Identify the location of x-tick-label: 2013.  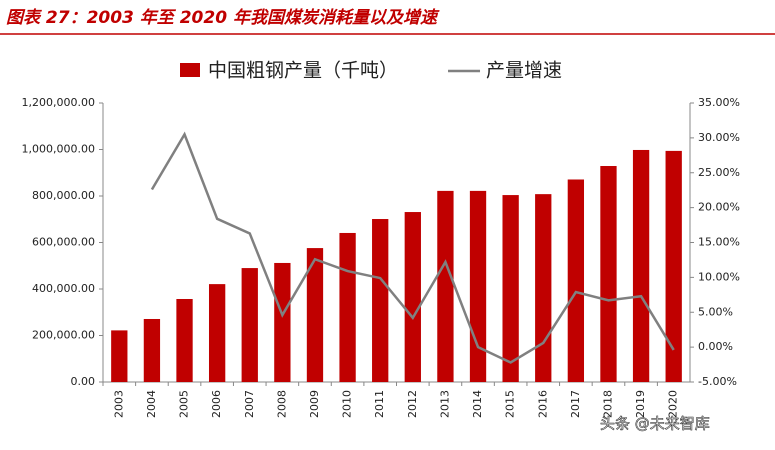
(444, 404).